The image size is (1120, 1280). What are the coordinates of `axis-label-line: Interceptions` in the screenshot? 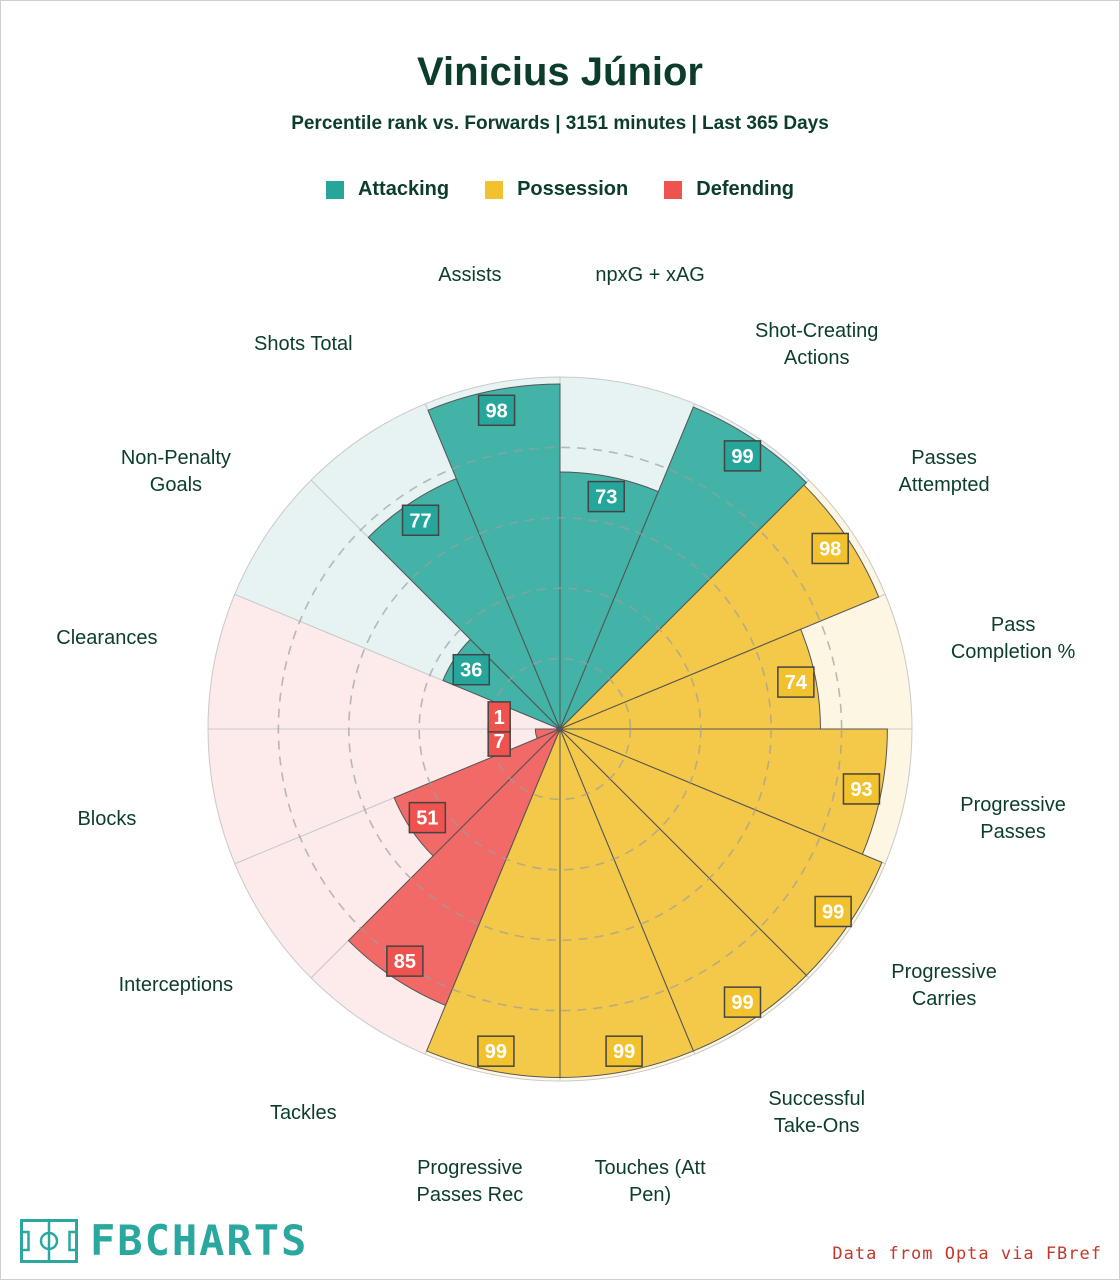 It's located at (176, 985).